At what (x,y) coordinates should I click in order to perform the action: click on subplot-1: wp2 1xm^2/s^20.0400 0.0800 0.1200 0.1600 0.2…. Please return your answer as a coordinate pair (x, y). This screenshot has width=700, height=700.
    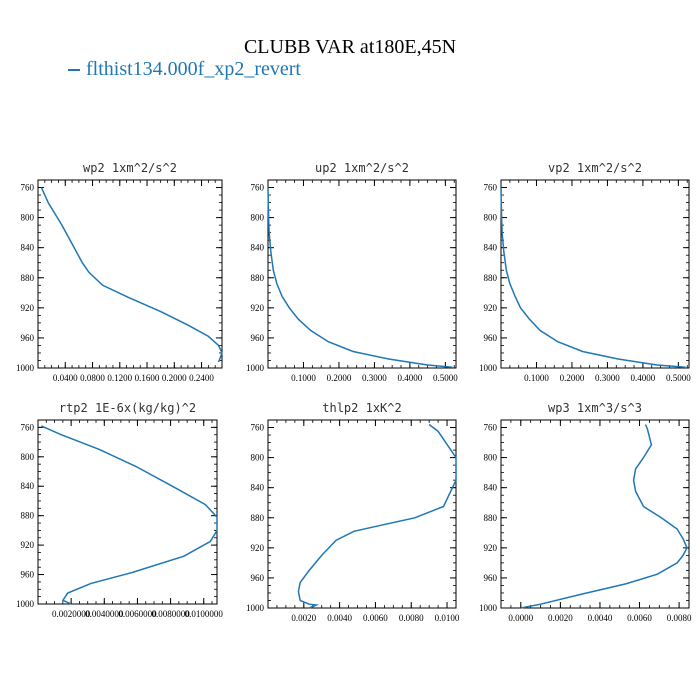
    Looking at the image, I should click on (119, 272).